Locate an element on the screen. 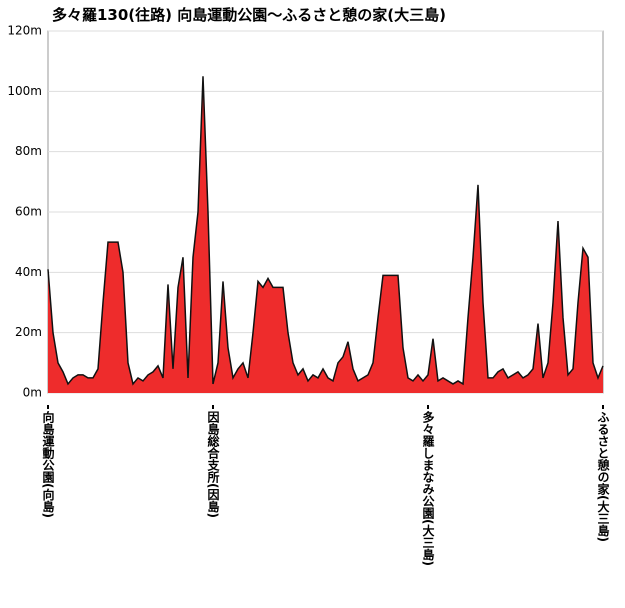  waypoint-label: ふるさと憩の家(大三島) is located at coordinates (603, 476).